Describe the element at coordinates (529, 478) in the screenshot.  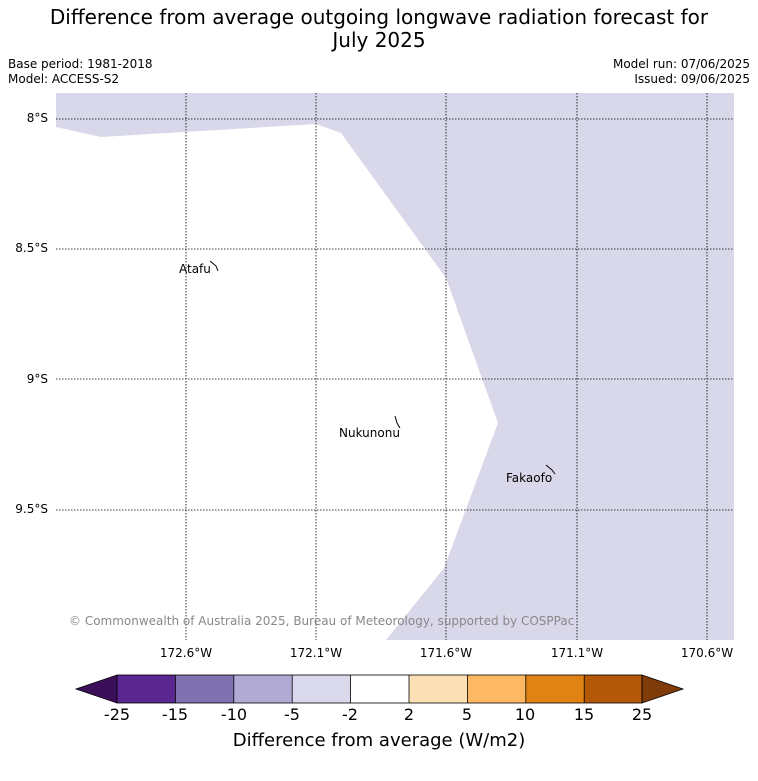
I see `place-label-fakaofo: Fakaofo` at that location.